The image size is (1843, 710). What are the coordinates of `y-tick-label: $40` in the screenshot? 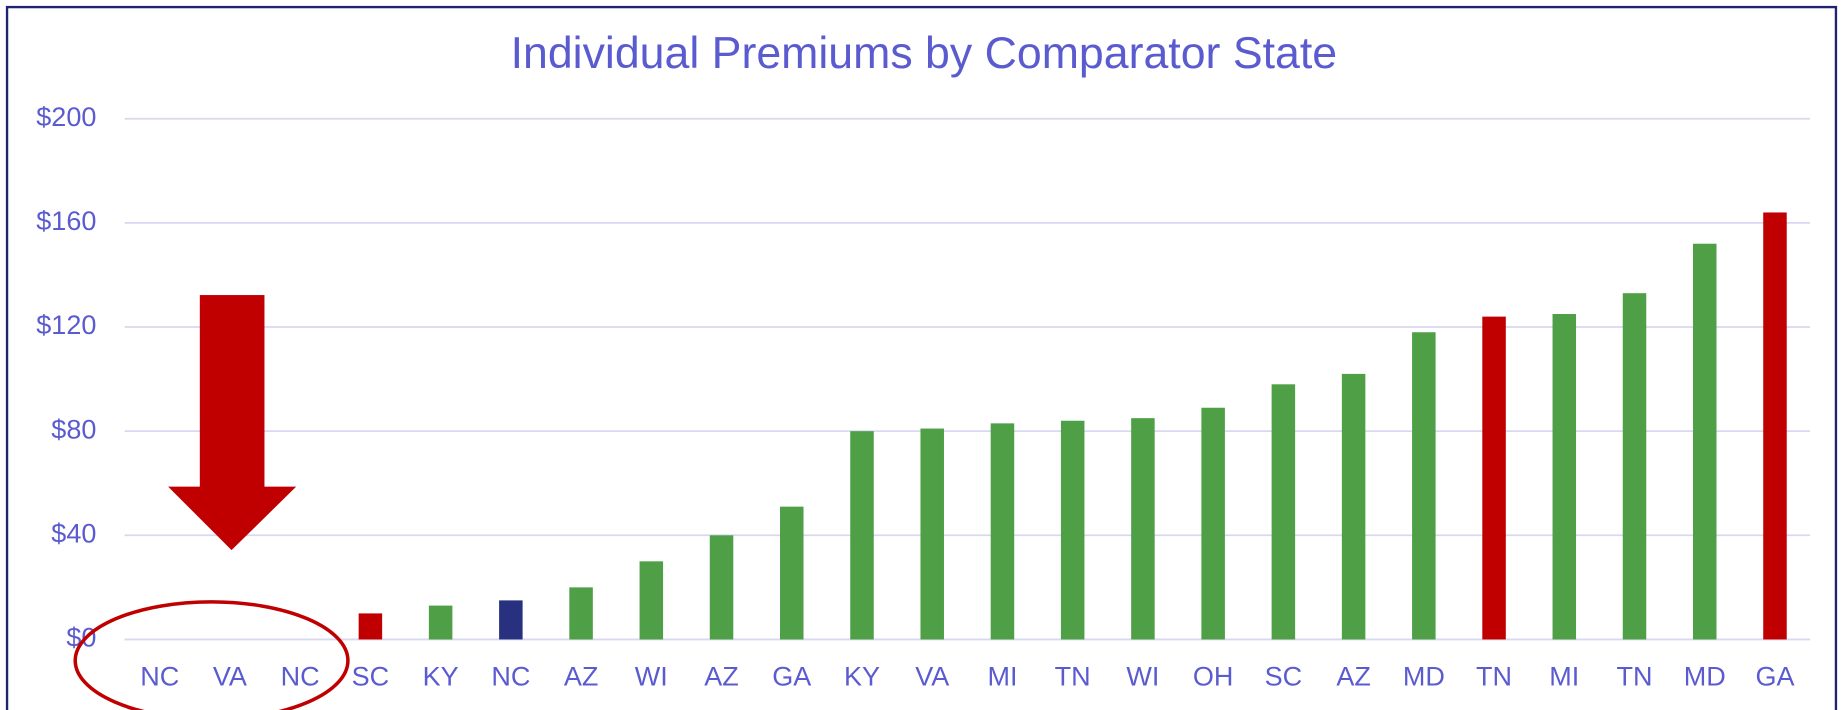 It's located at (73, 533).